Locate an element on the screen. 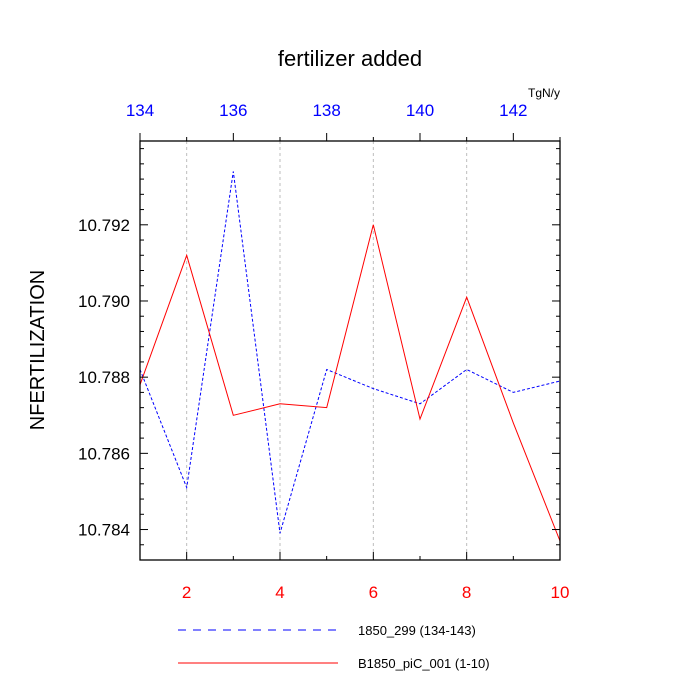  x-bottom-tick-label: 10 is located at coordinates (560, 592).